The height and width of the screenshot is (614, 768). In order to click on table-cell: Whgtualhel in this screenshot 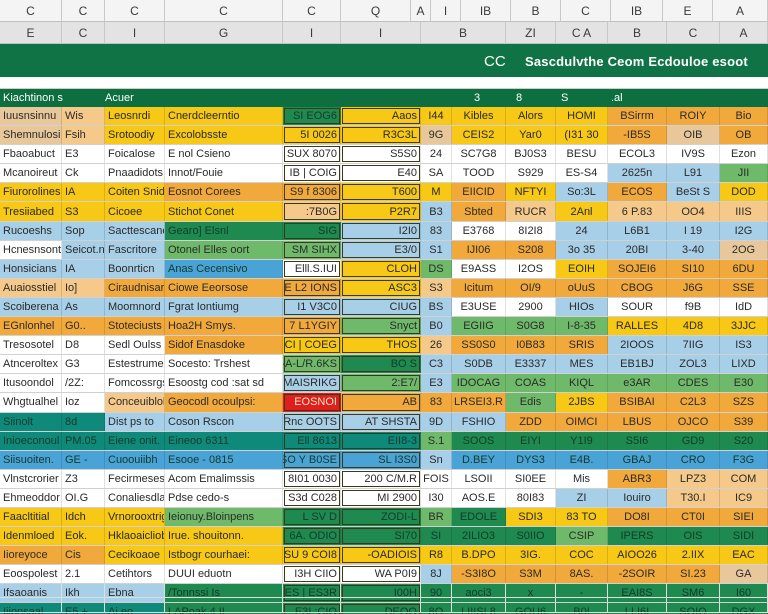, I will do `click(31, 402)`.